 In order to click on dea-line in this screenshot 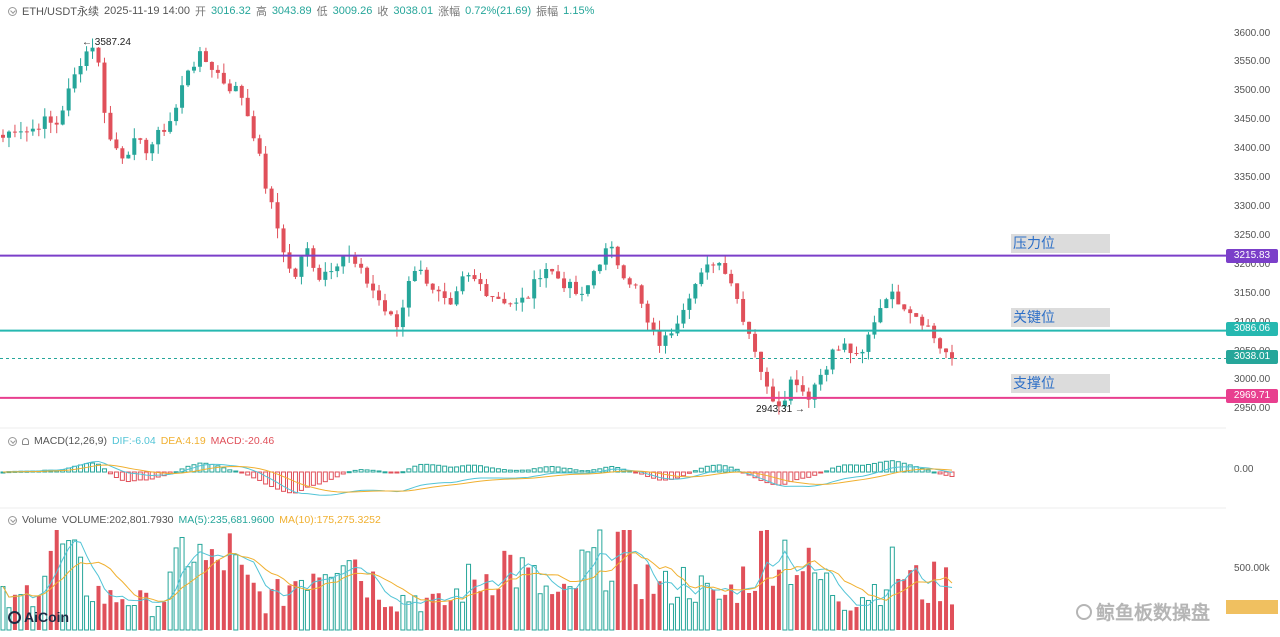, I will do `click(477, 478)`.